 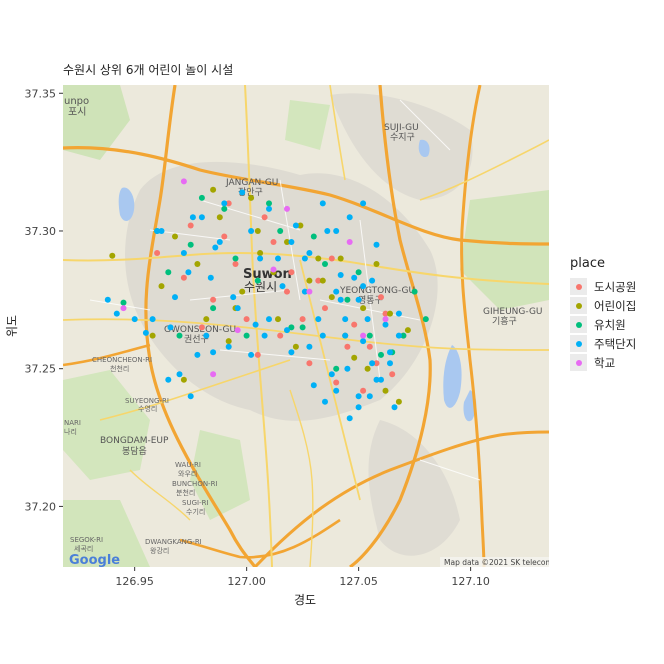 I want to click on legend-title: place, so click(x=587, y=263).